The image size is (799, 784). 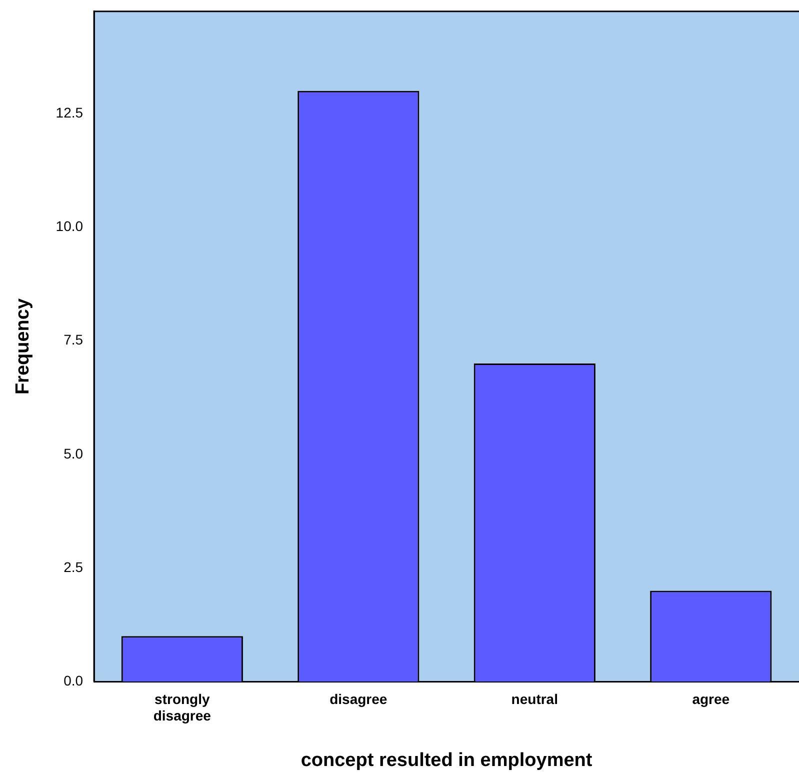 What do you see at coordinates (74, 680) in the screenshot?
I see `y-tick-label: 0.0` at bounding box center [74, 680].